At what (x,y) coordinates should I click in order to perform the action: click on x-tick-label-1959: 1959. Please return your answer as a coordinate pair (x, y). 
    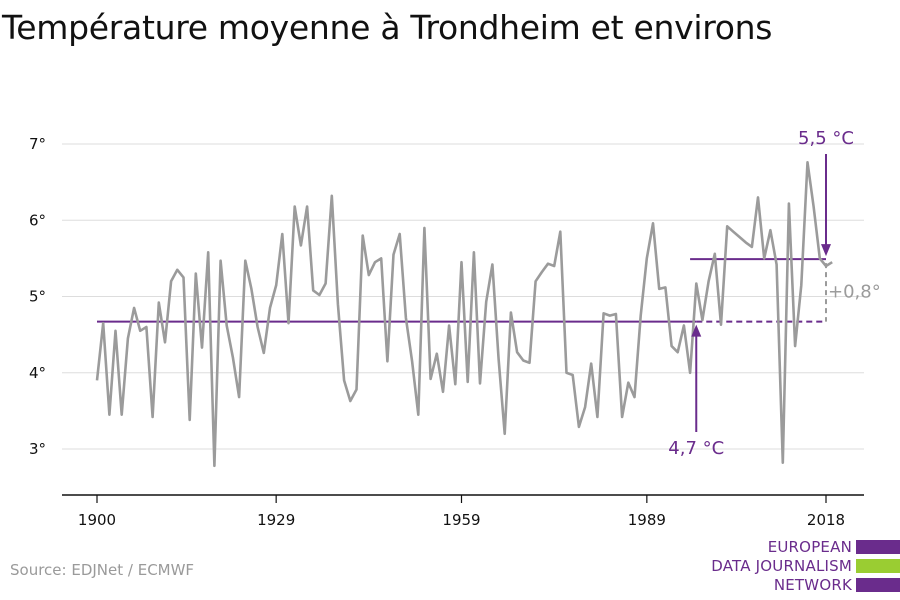
    Looking at the image, I should click on (461, 520).